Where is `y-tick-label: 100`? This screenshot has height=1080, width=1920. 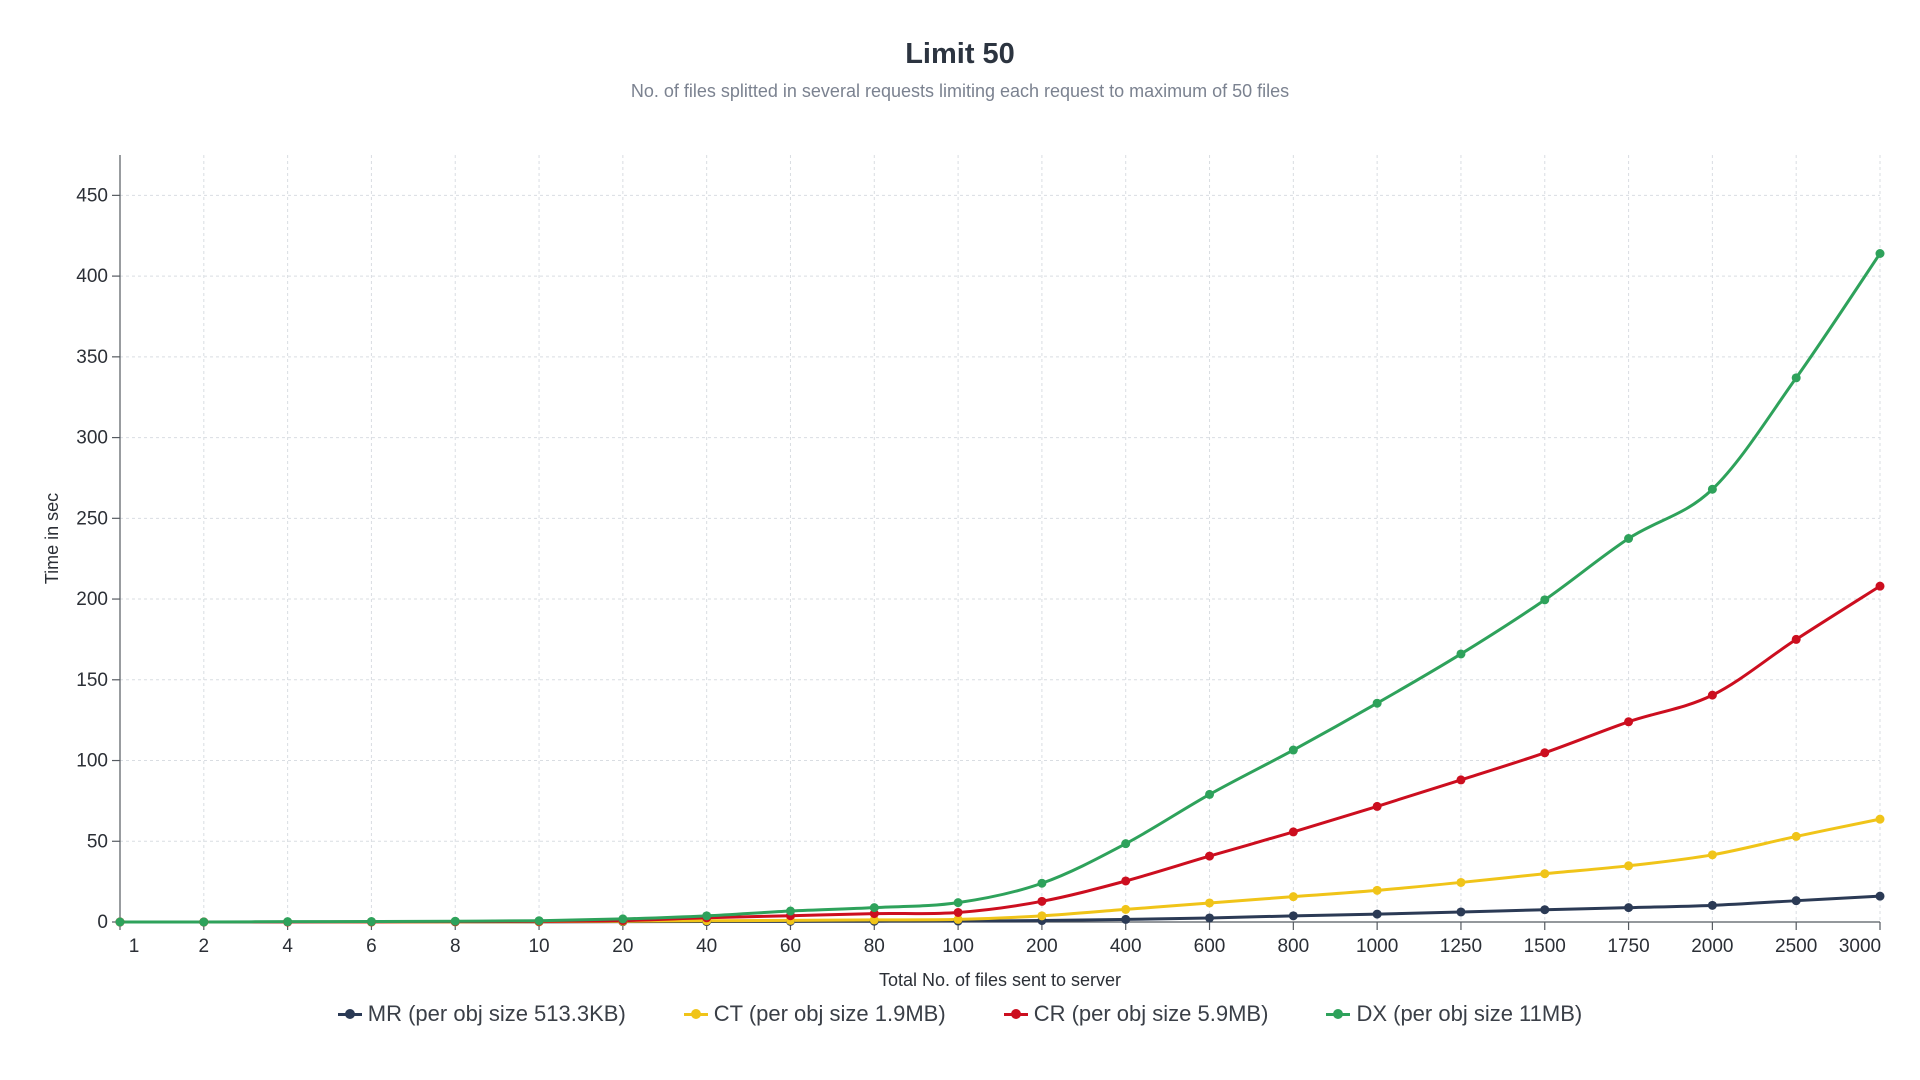
y-tick-label: 100 is located at coordinates (92, 761).